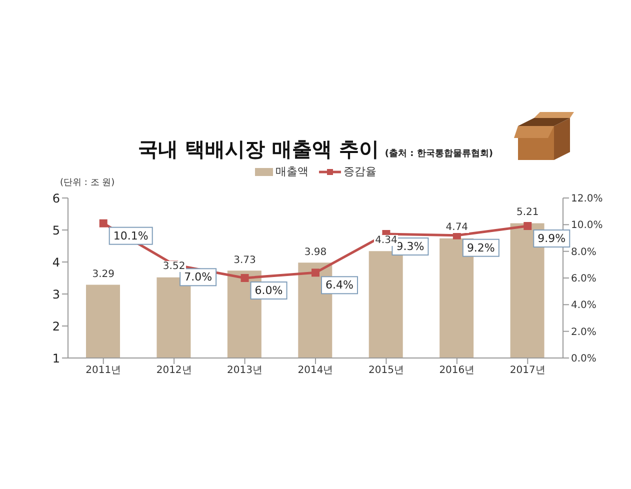 Image resolution: width=631 pixels, height=489 pixels. Describe the element at coordinates (258, 149) in the screenshot. I see `chart-title: 국내 택배시장 매출액 추이` at that location.